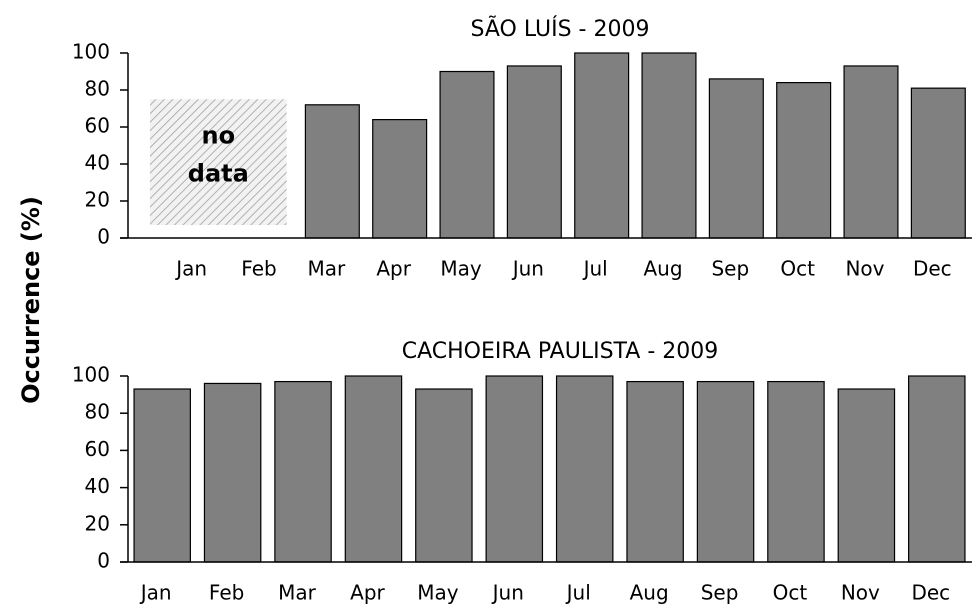 Image resolution: width=972 pixels, height=609 pixels. I want to click on annotation: data, so click(218, 173).